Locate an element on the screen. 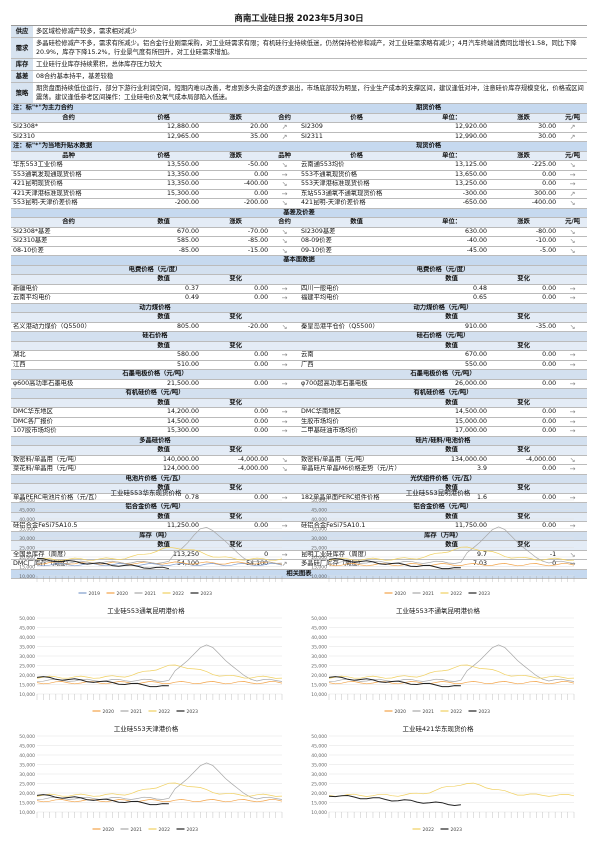 The width and height of the screenshot is (595, 842). group-title: 硅石价格 is located at coordinates (155, 336).